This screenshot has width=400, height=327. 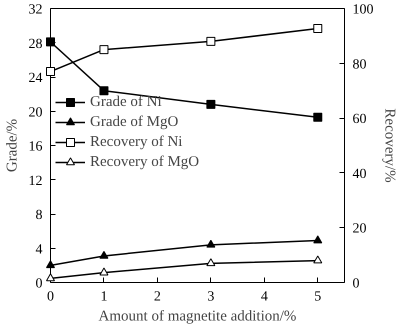 I want to click on y-tick-label: 24, so click(x=35, y=78).